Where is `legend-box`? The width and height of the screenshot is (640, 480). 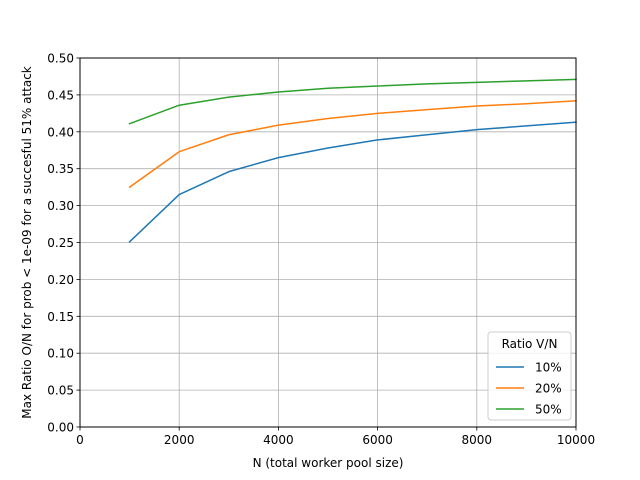 legend-box is located at coordinates (529, 376).